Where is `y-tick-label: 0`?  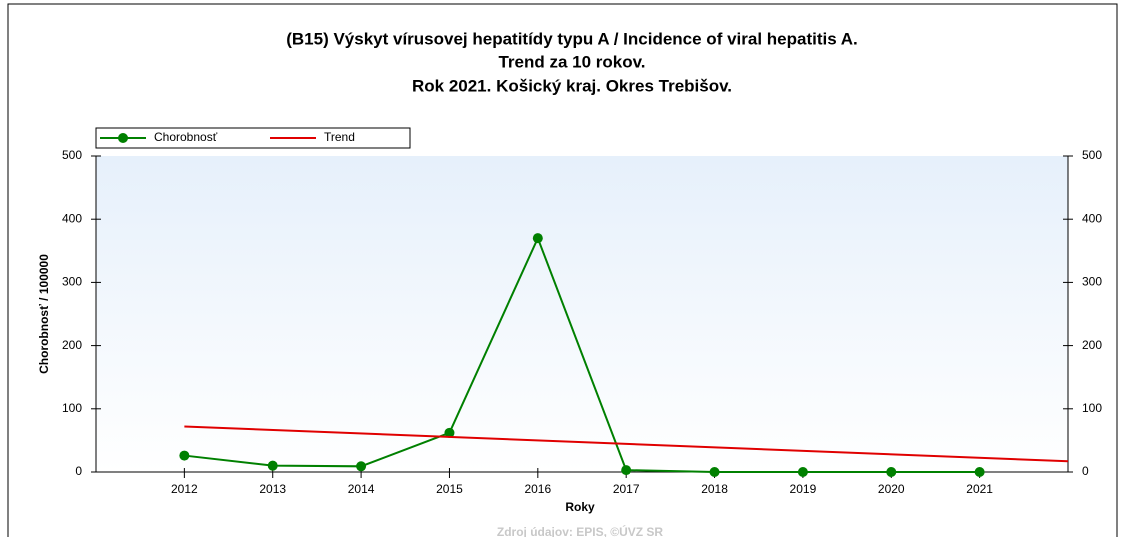 y-tick-label: 0 is located at coordinates (78, 471).